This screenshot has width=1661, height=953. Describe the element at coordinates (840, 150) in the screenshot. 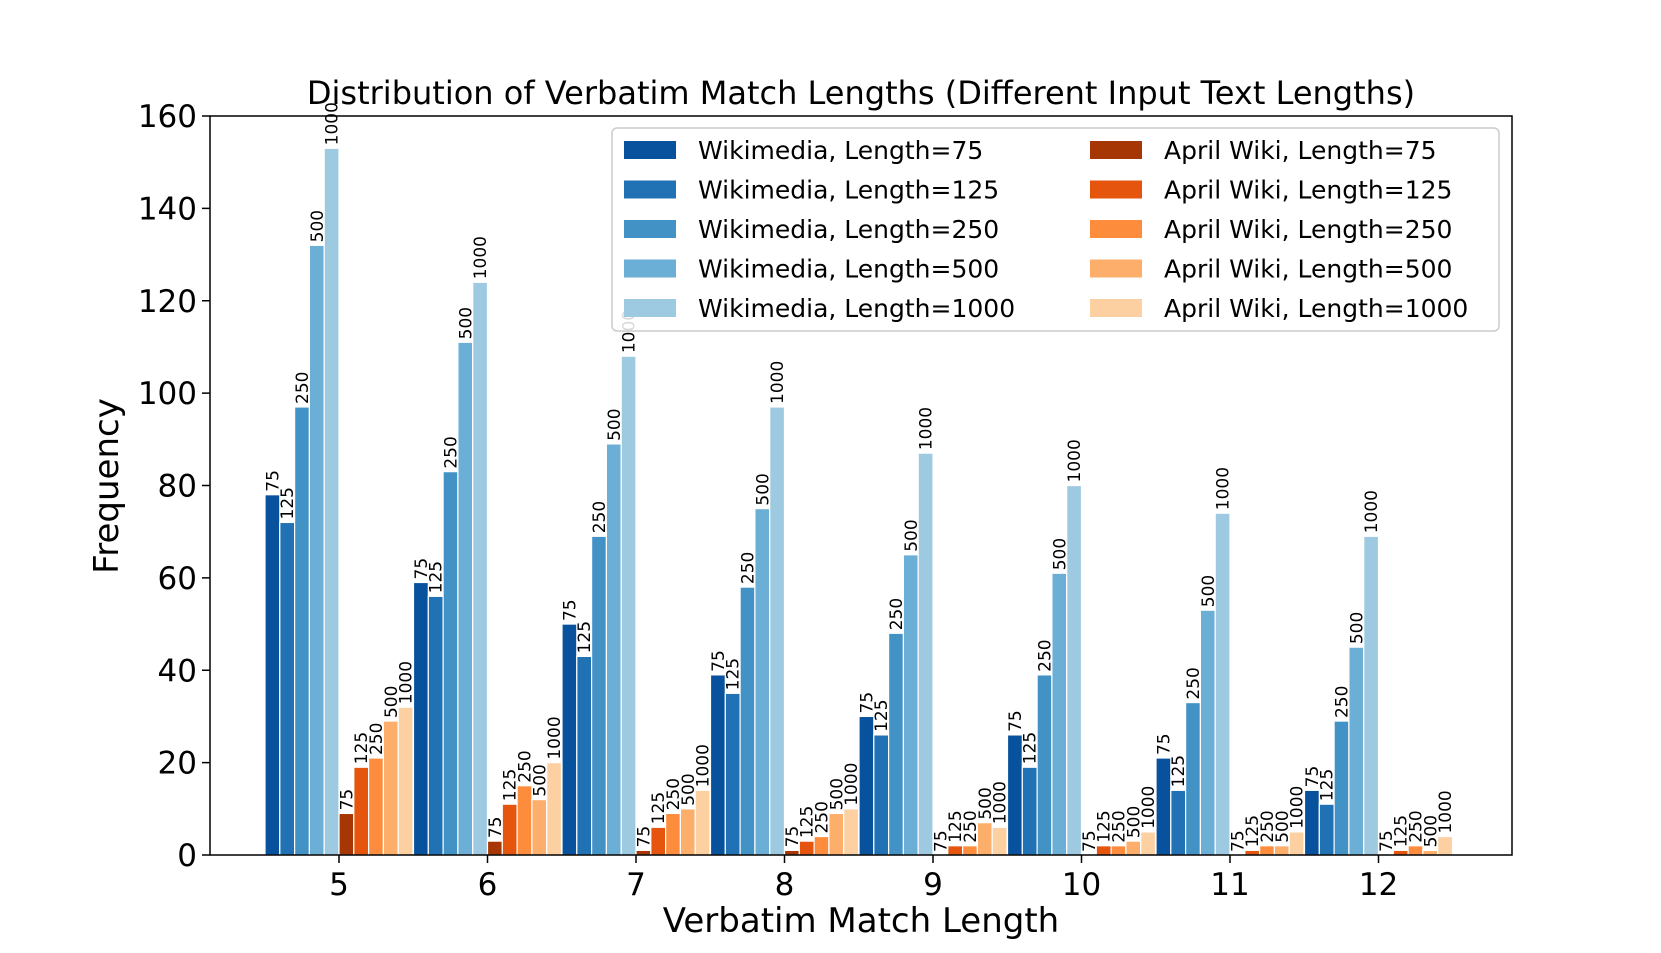

I see `legend-entry-label: Wikimedia, Length=75` at that location.